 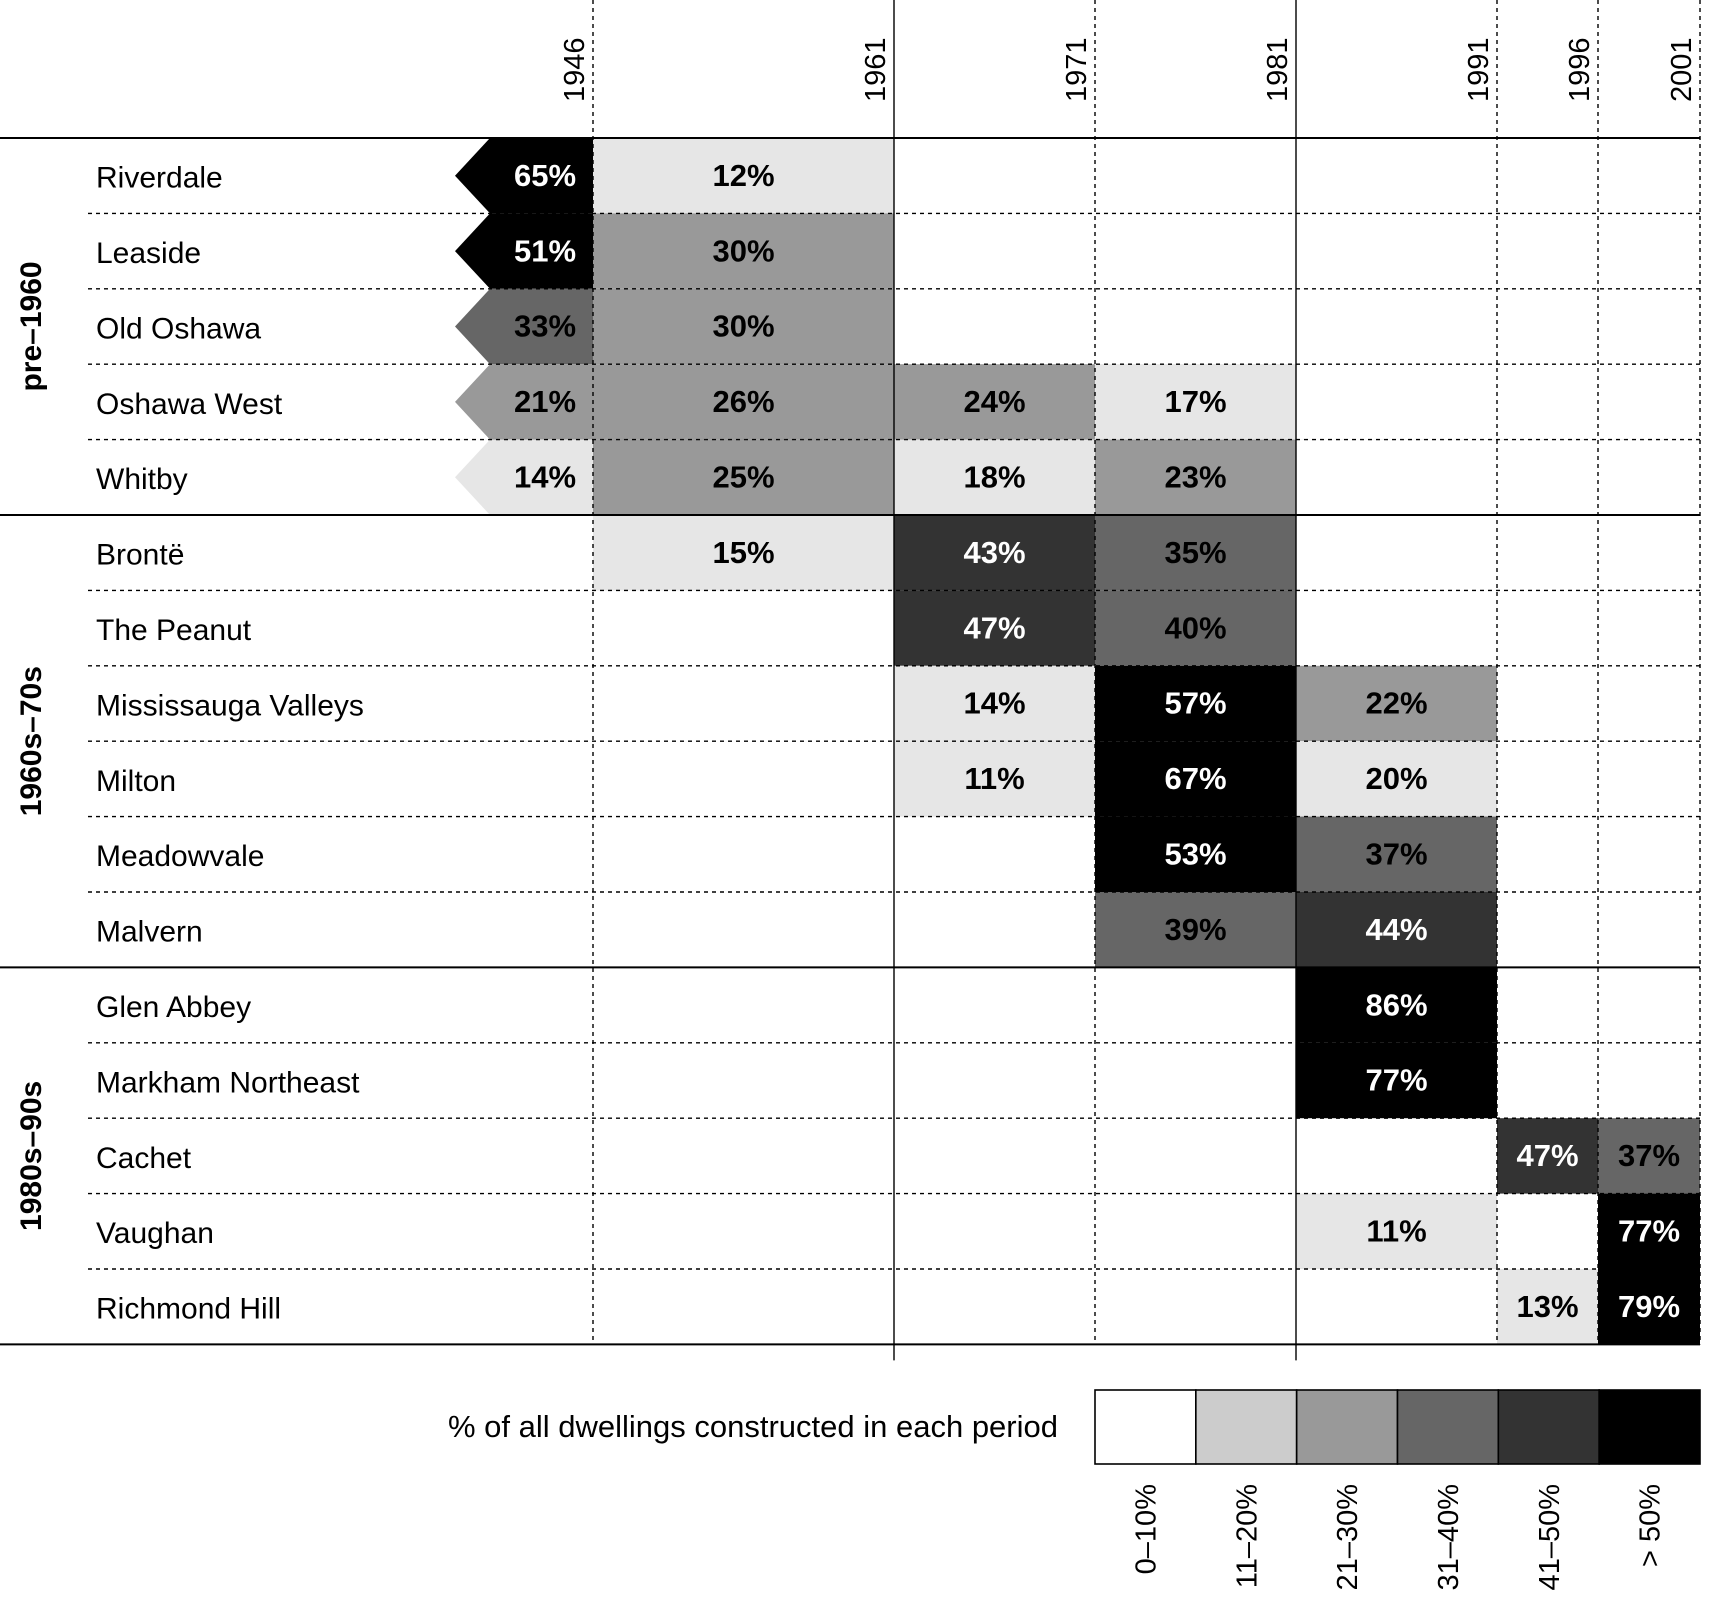 I want to click on group-label: 1960s–70s, so click(x=31, y=741).